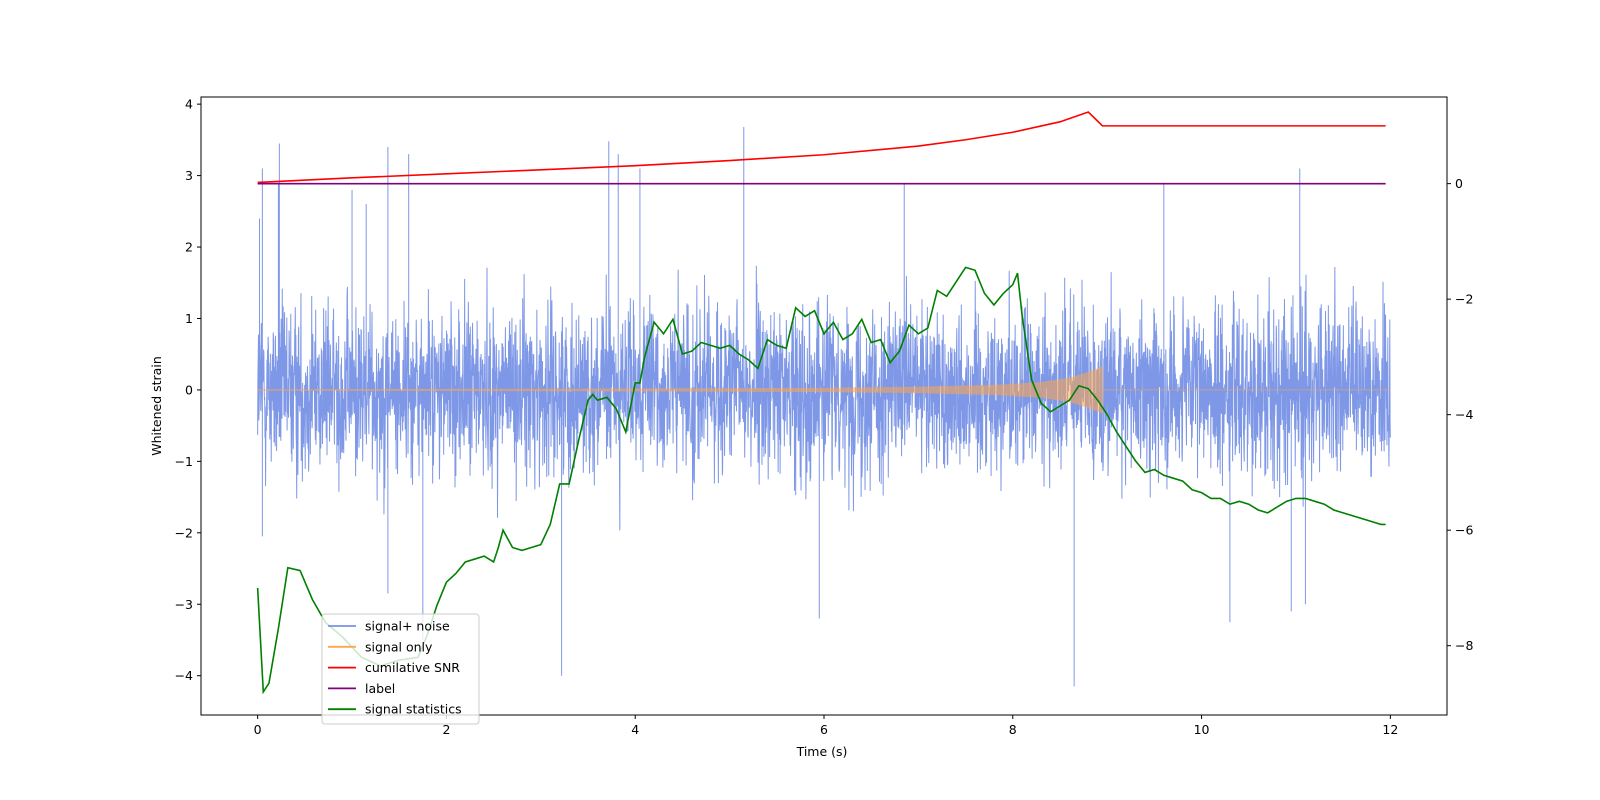  I want to click on y-tick-label: −2, so click(184, 532).